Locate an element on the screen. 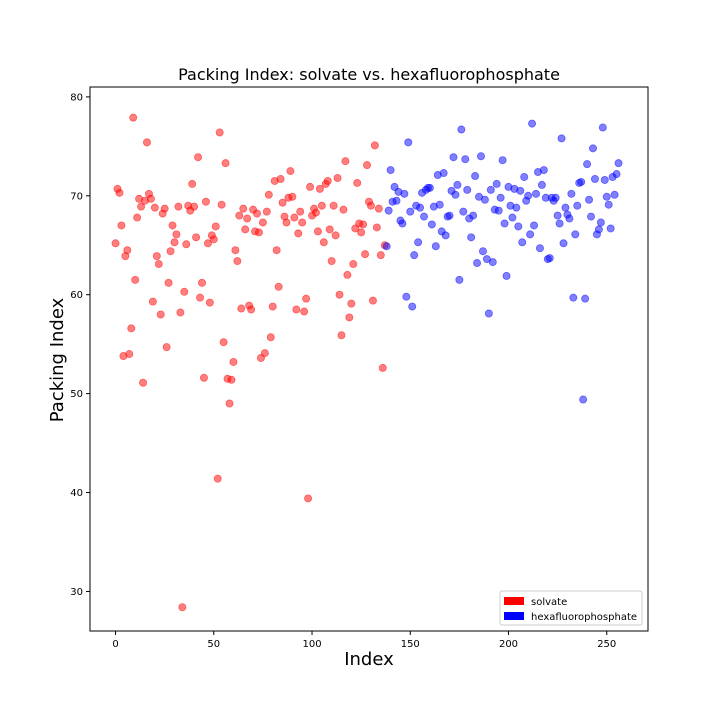 Image resolution: width=720 pixels, height=720 pixels. x-tick-label: 250 is located at coordinates (606, 644).